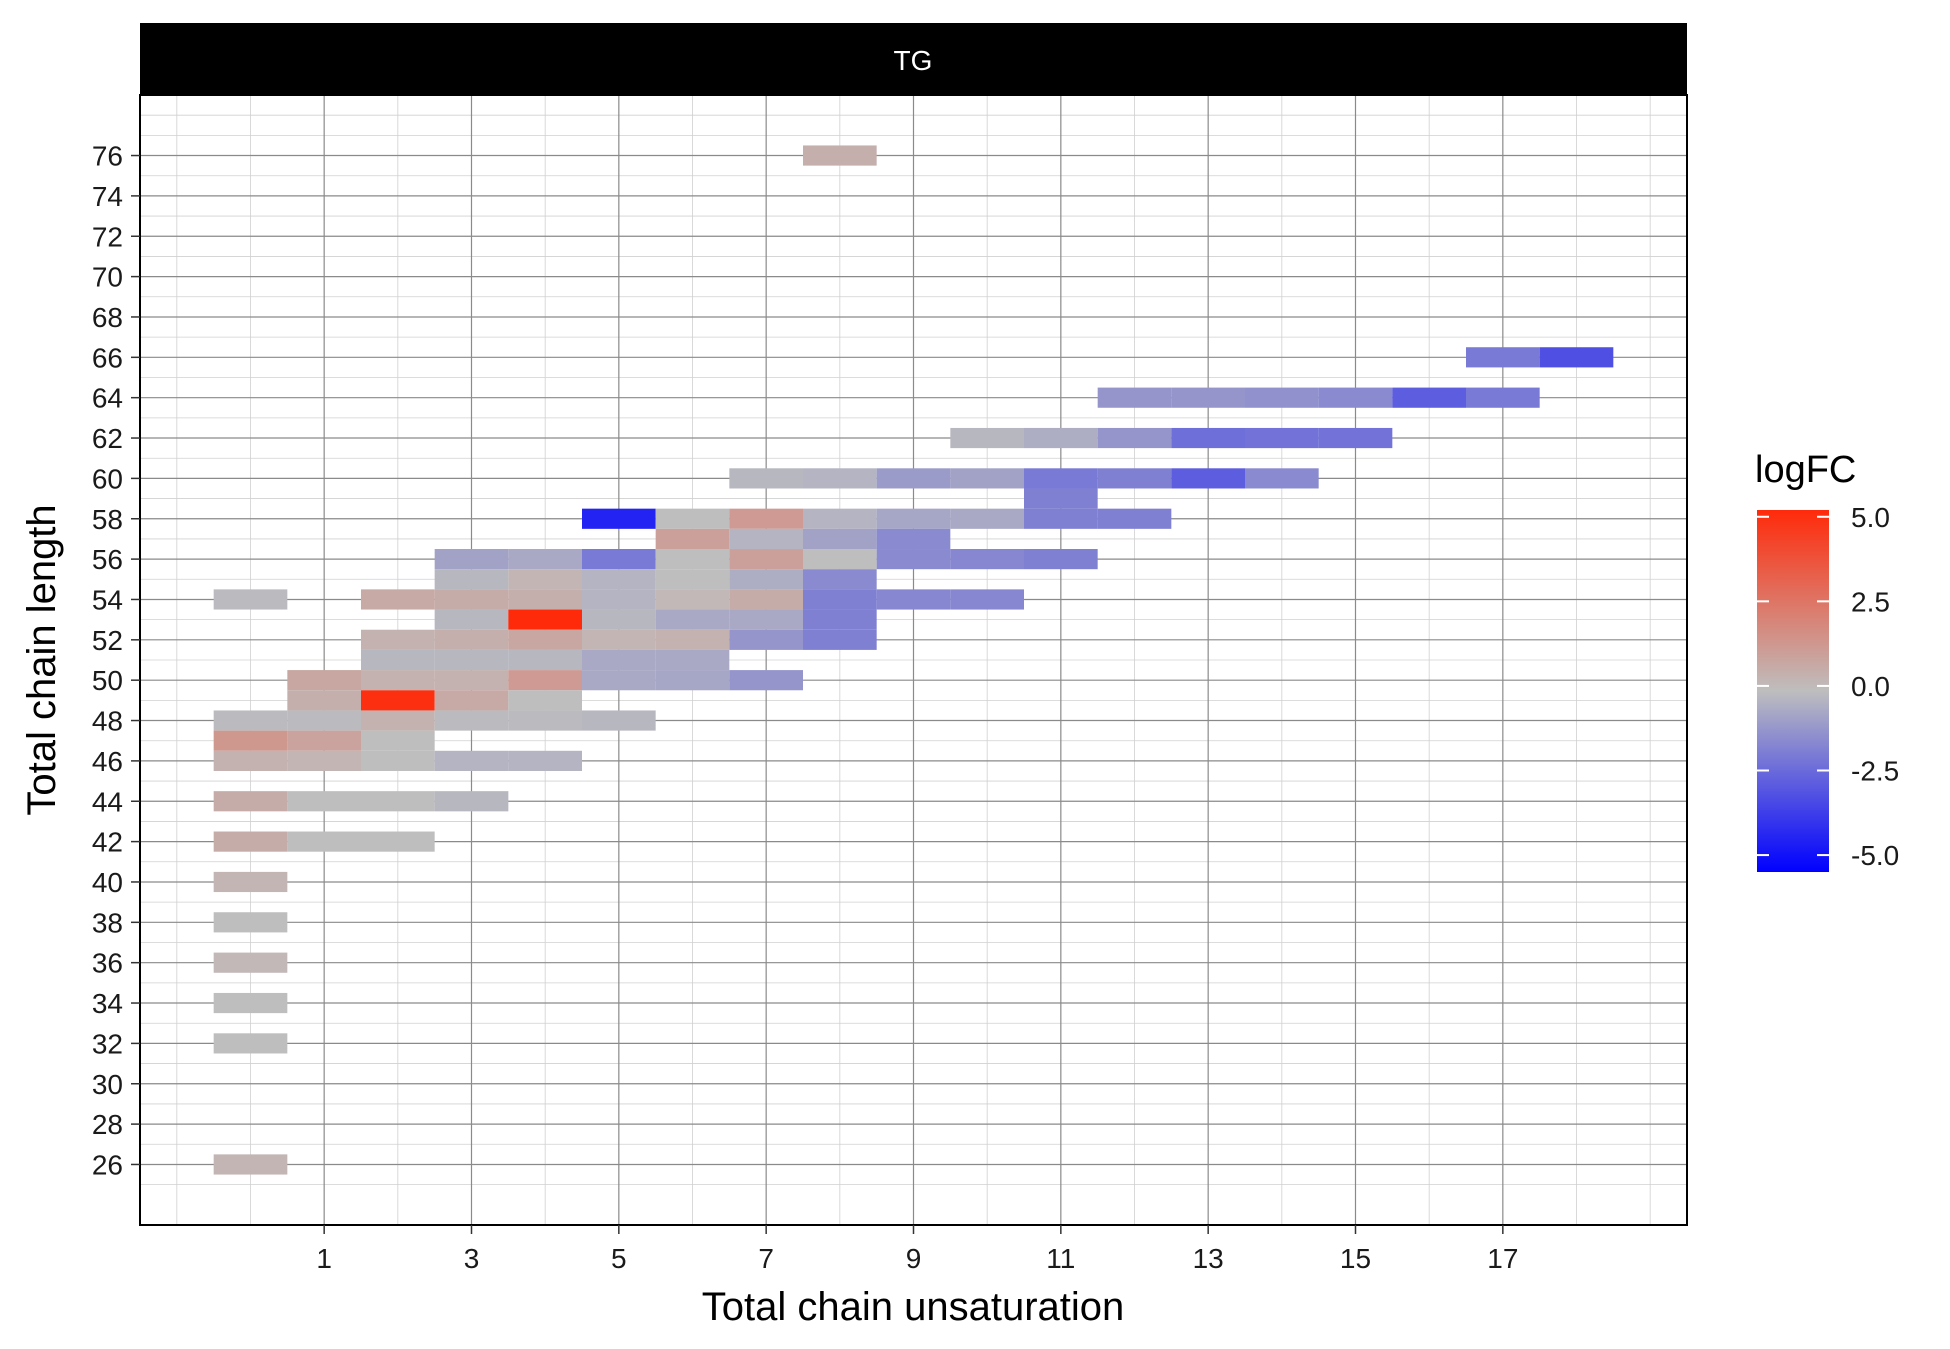  I want to click on y-tick-label: 54, so click(107, 599).